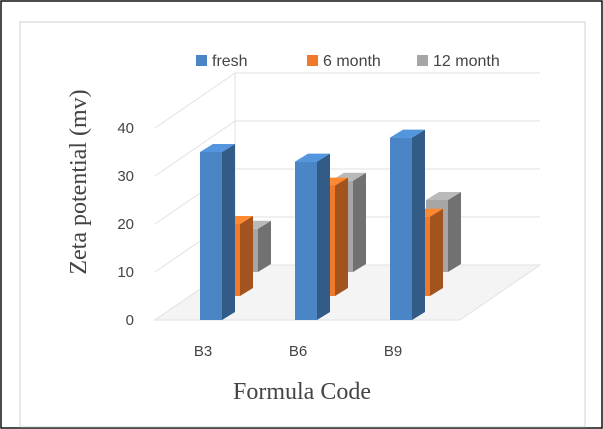 Image resolution: width=603 pixels, height=429 pixels. I want to click on legend-label: 12 month, so click(466, 61).